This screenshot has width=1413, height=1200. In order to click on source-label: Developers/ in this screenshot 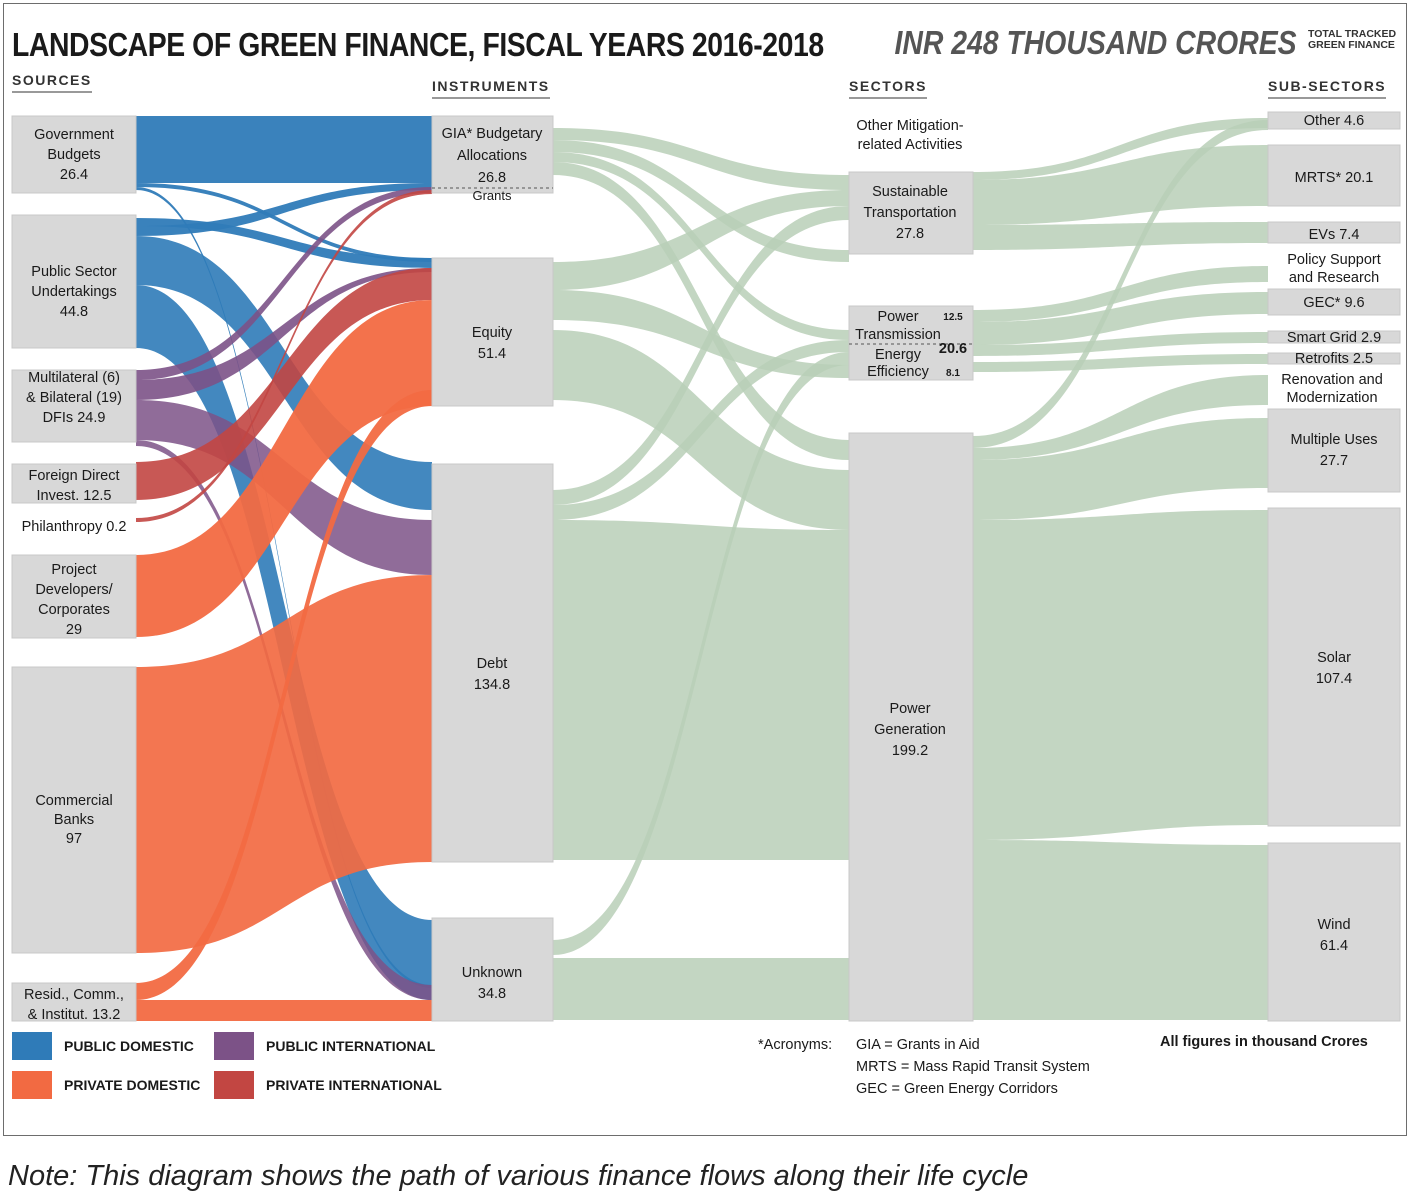, I will do `click(74, 590)`.